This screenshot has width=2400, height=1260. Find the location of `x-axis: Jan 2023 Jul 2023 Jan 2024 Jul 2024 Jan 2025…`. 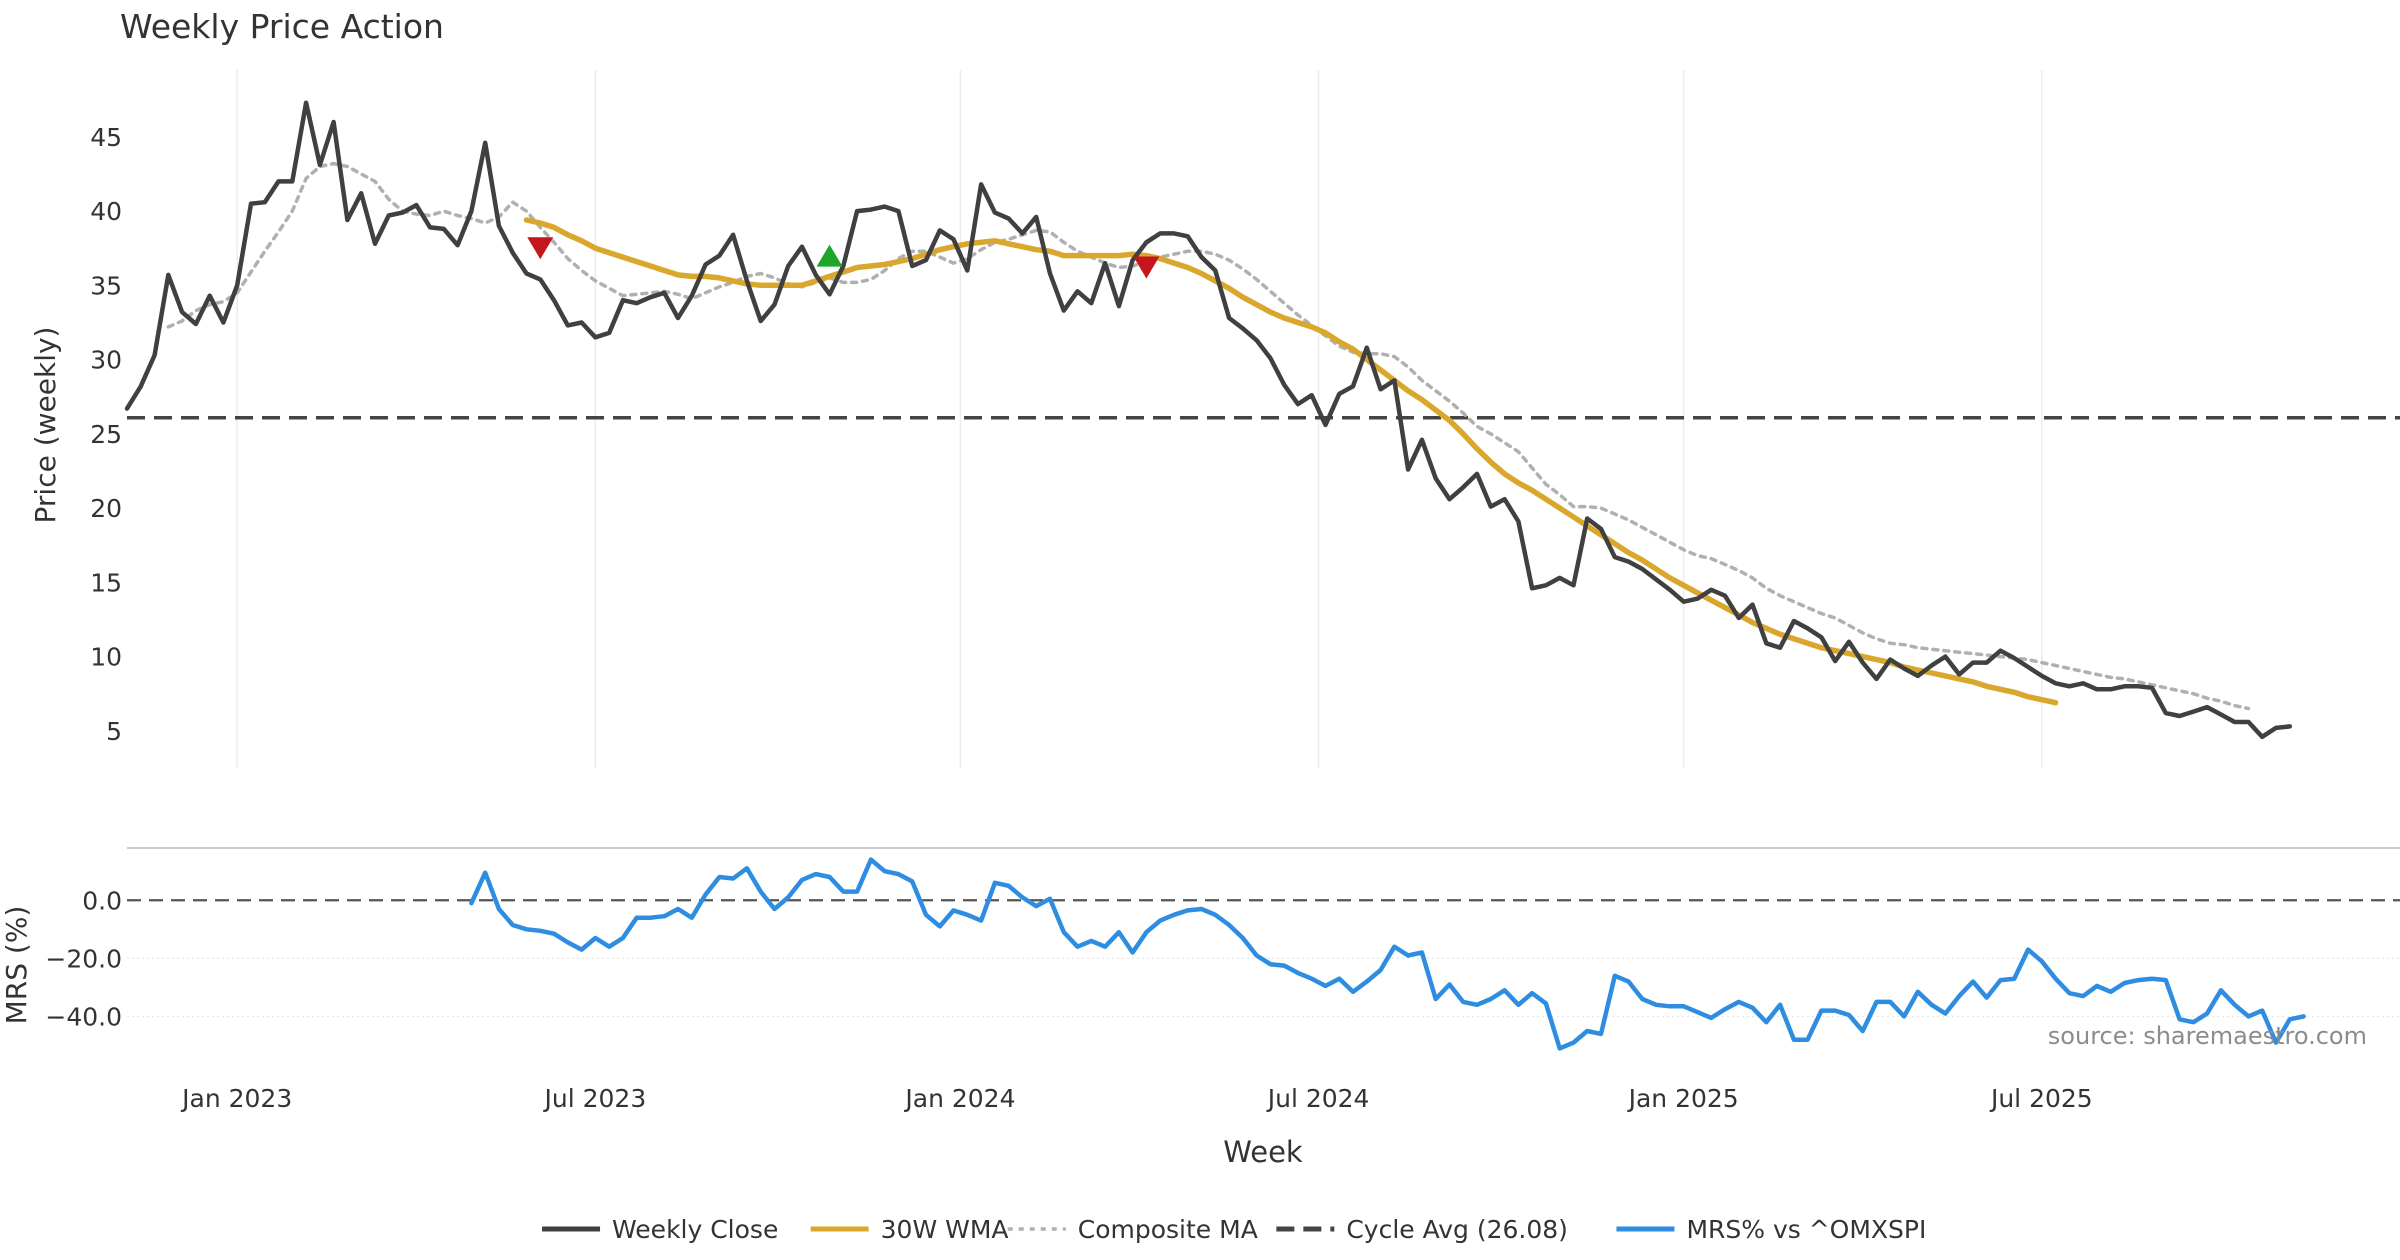

x-axis: Jan 2023 Jul 2023 Jan 2024 Jul 2024 Jan 2025… is located at coordinates (1136, 1098).